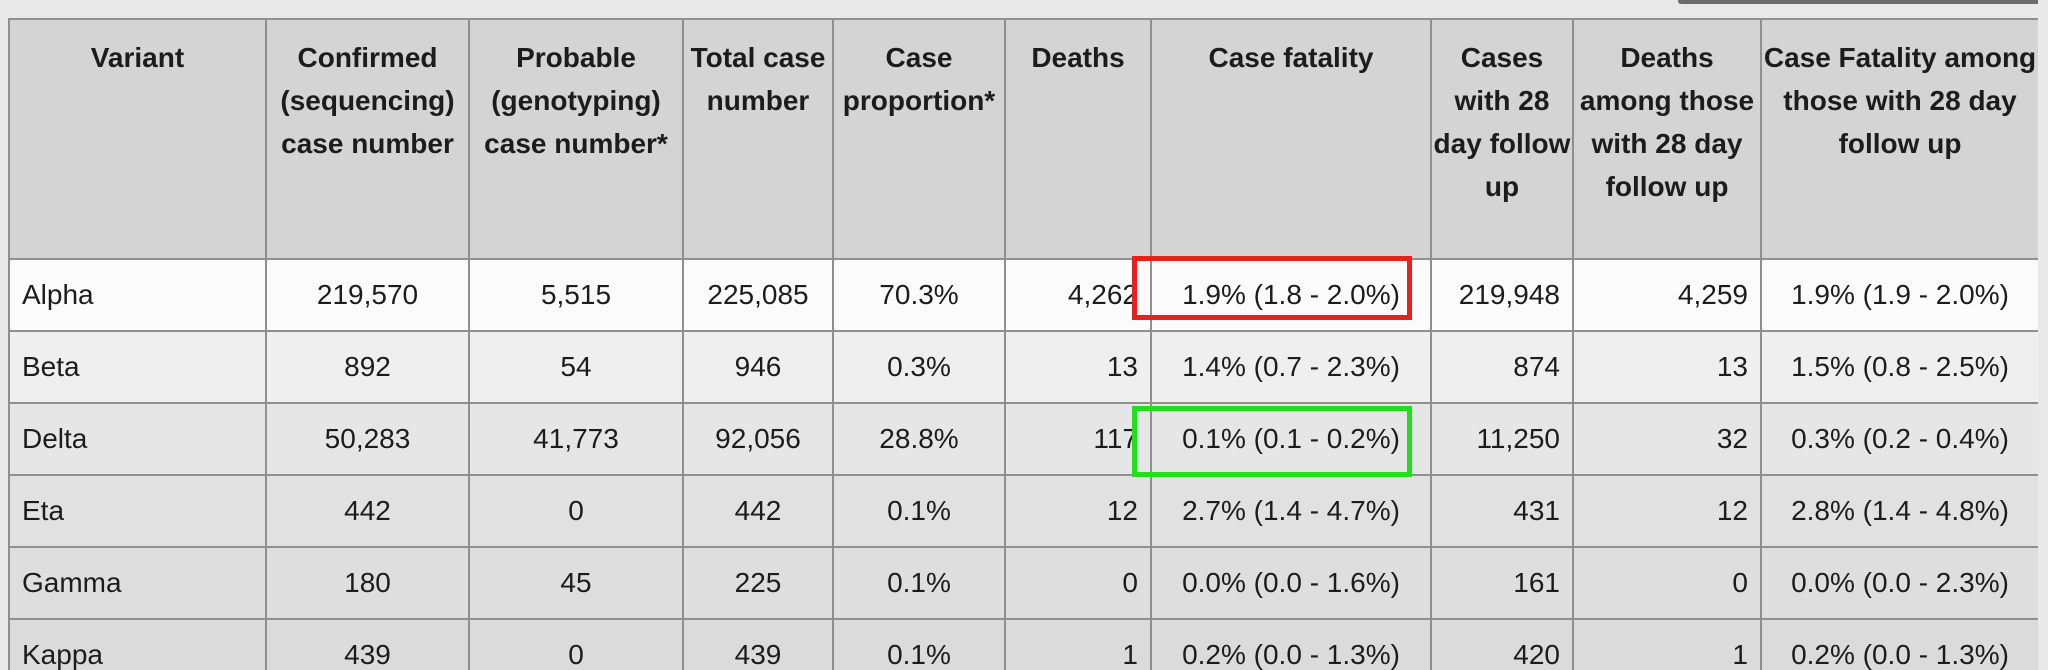 The width and height of the screenshot is (2048, 670). I want to click on cell-cases-28-day: 11,250, so click(1502, 439).